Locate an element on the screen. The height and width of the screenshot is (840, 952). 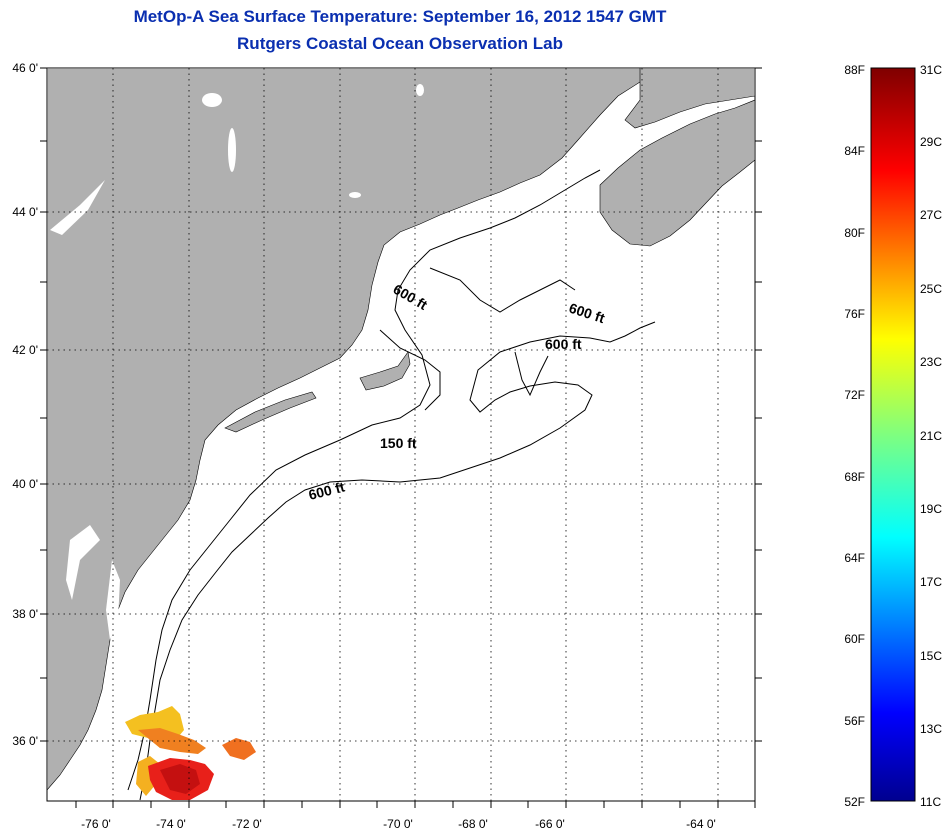
colorbar-c-label: 13C is located at coordinates (931, 729).